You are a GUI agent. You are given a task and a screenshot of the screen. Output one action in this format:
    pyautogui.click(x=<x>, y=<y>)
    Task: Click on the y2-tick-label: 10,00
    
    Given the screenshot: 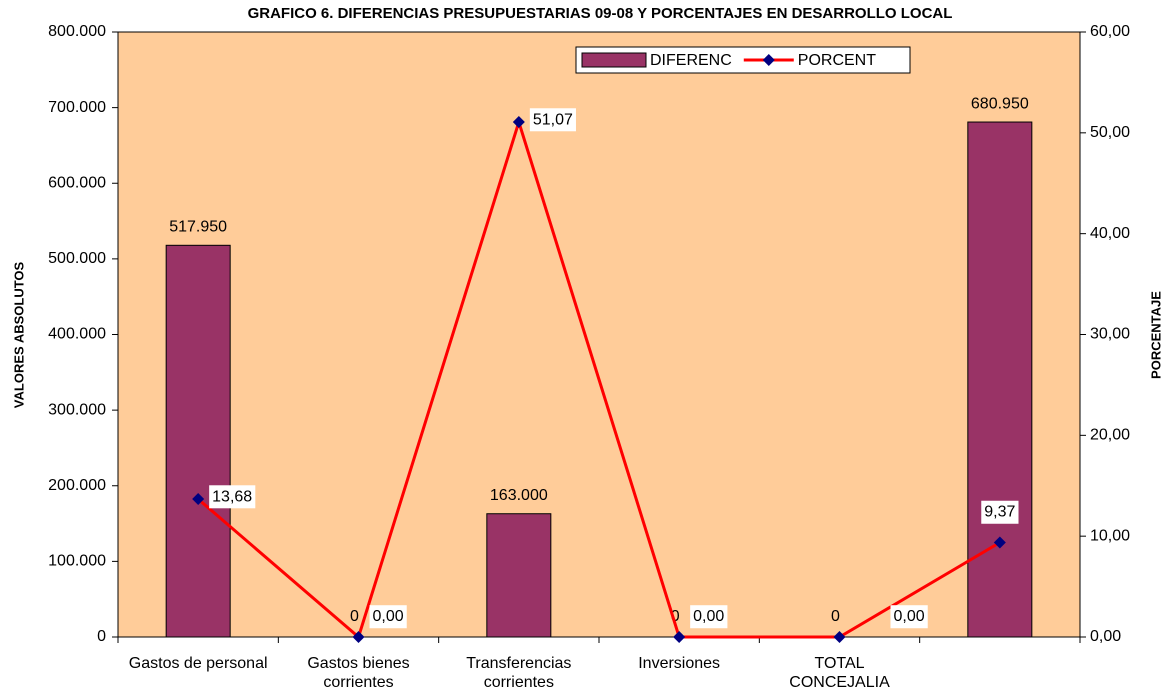 What is the action you would take?
    pyautogui.click(x=1110, y=535)
    